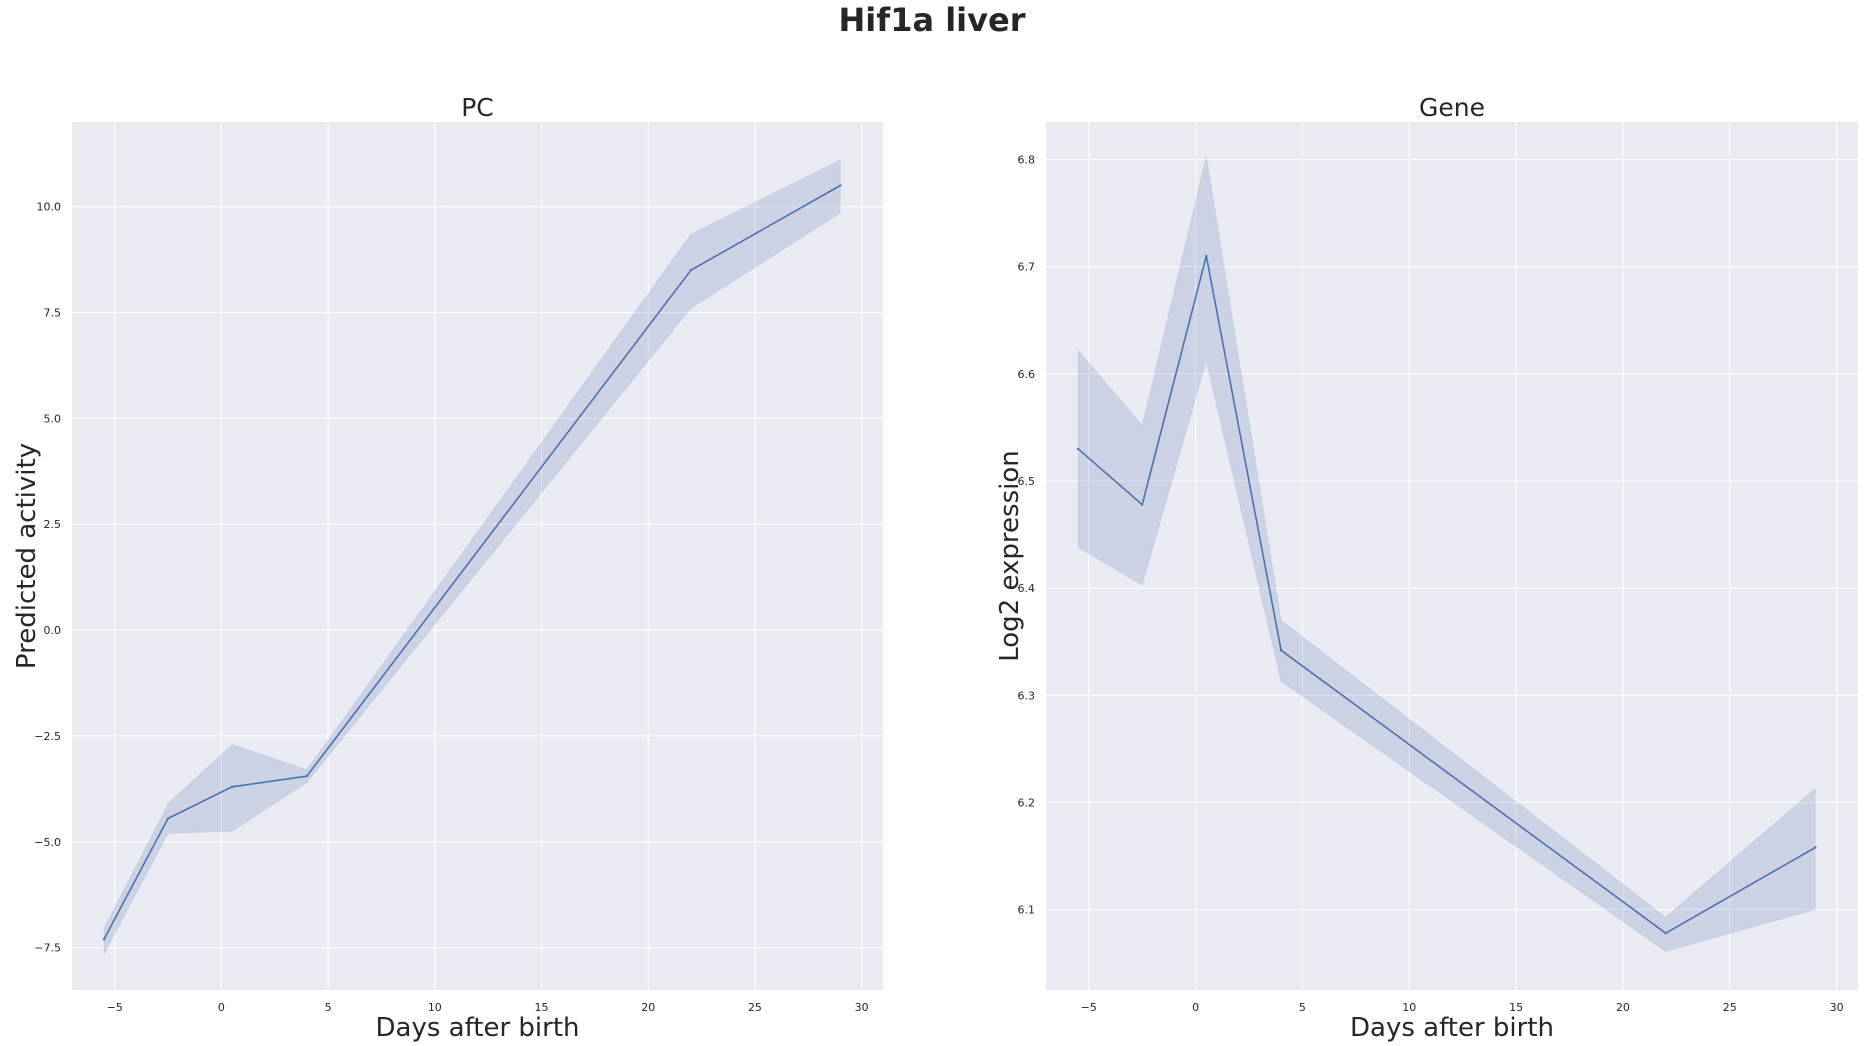  What do you see at coordinates (1089, 1007) in the screenshot?
I see `panel-2-x-tick-label: −5` at bounding box center [1089, 1007].